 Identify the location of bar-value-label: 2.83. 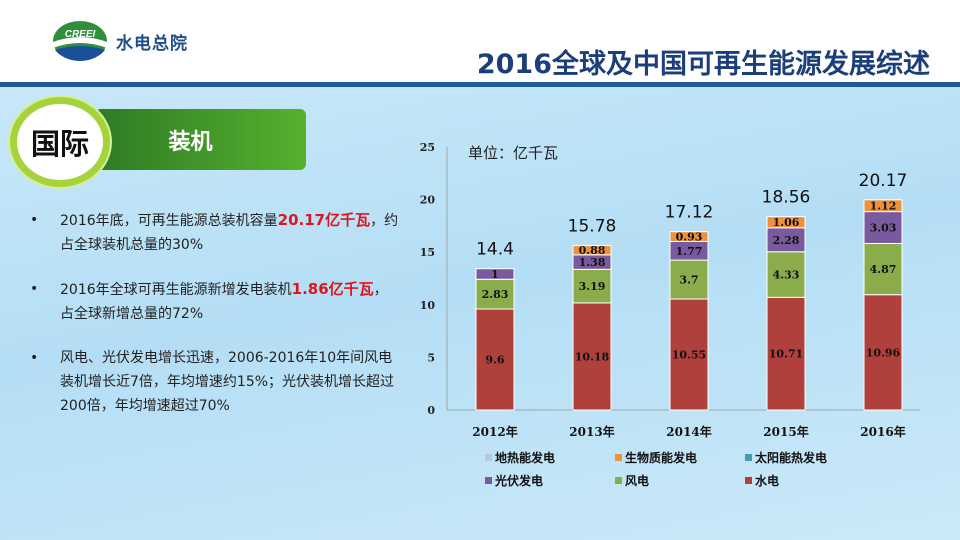
(495, 294).